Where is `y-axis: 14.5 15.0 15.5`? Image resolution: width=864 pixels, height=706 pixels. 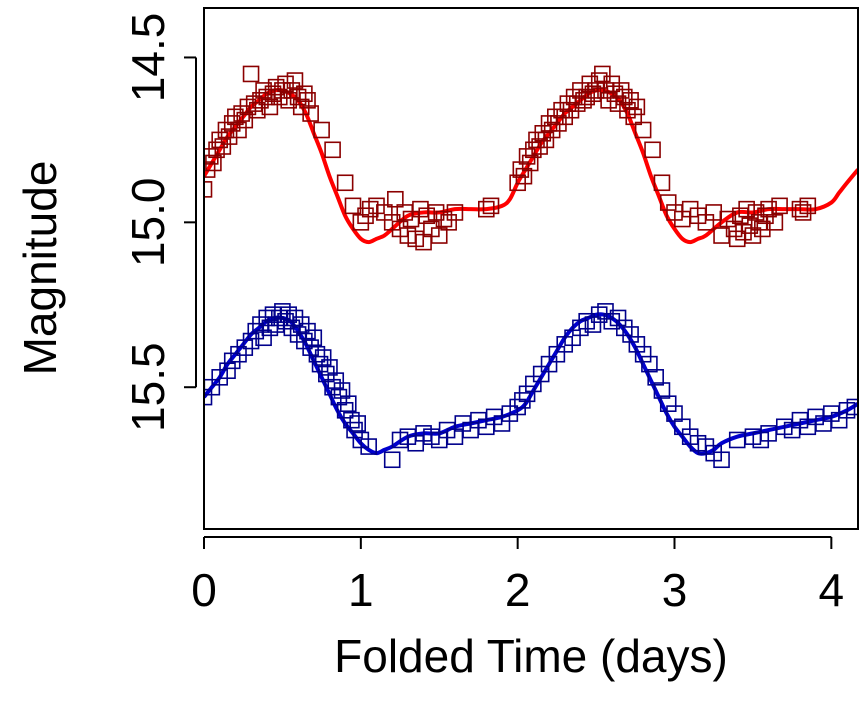 y-axis: 14.5 15.0 15.5 is located at coordinates (159, 222).